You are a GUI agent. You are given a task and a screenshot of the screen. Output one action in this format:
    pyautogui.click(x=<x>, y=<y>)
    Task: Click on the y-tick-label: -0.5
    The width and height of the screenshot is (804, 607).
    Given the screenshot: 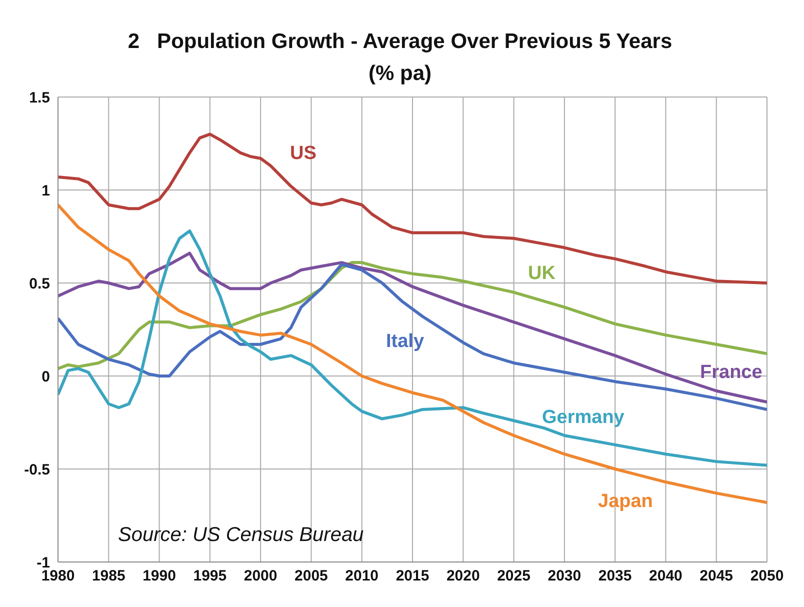 What is the action you would take?
    pyautogui.click(x=37, y=469)
    